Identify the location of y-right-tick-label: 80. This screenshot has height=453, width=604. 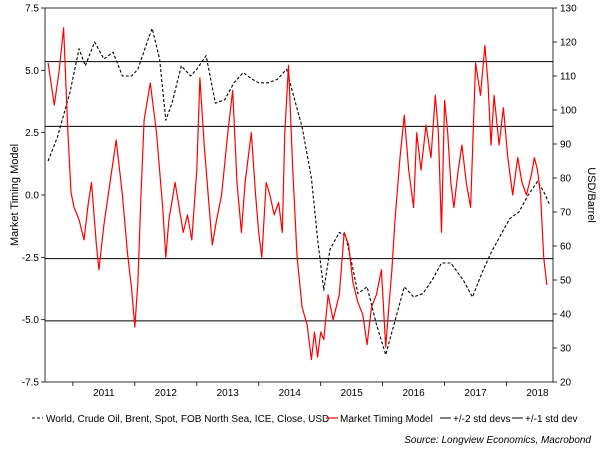
(566, 179).